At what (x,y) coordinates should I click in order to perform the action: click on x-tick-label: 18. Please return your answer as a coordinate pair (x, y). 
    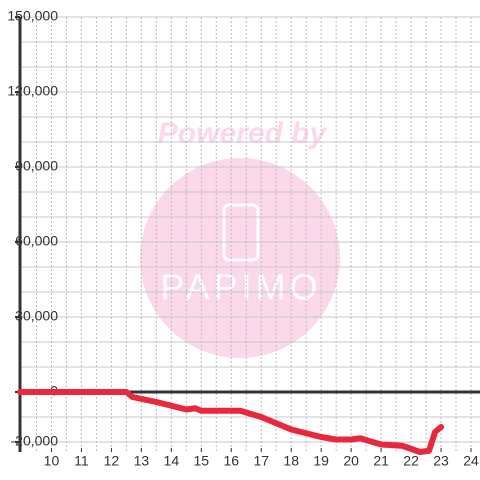
    Looking at the image, I should click on (291, 461).